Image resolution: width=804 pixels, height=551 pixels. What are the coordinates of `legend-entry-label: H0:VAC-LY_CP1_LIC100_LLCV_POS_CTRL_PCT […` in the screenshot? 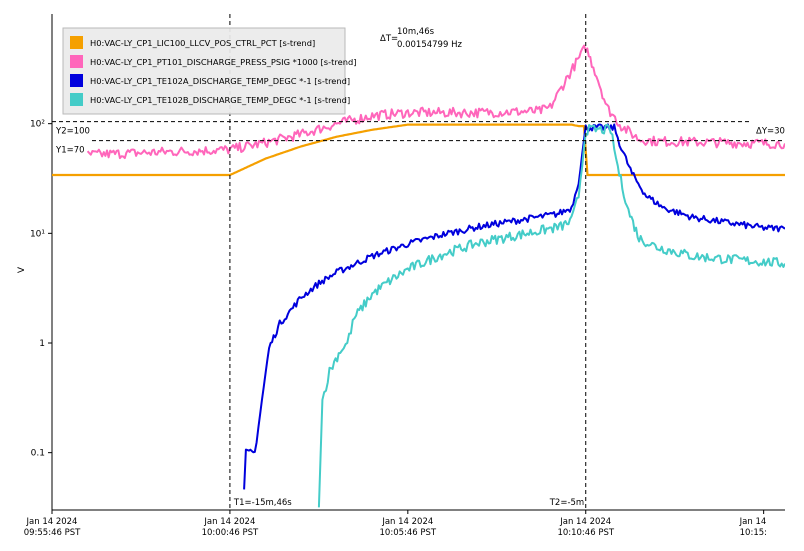 It's located at (202, 43).